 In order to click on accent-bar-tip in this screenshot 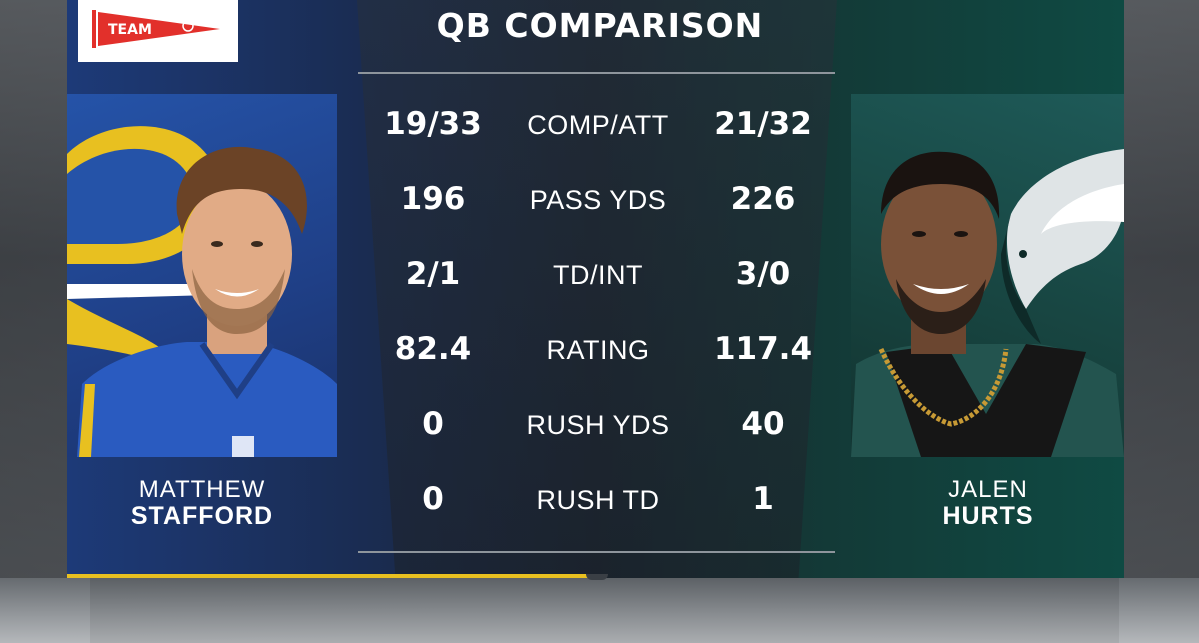, I will do `click(597, 577)`.